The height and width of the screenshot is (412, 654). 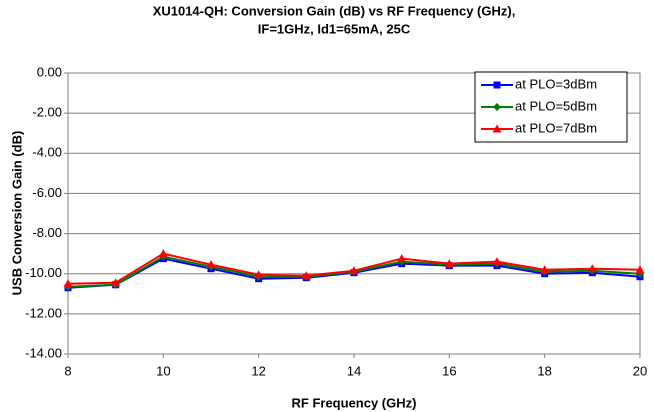 I want to click on y-tick-label: -14.00, so click(x=43, y=352).